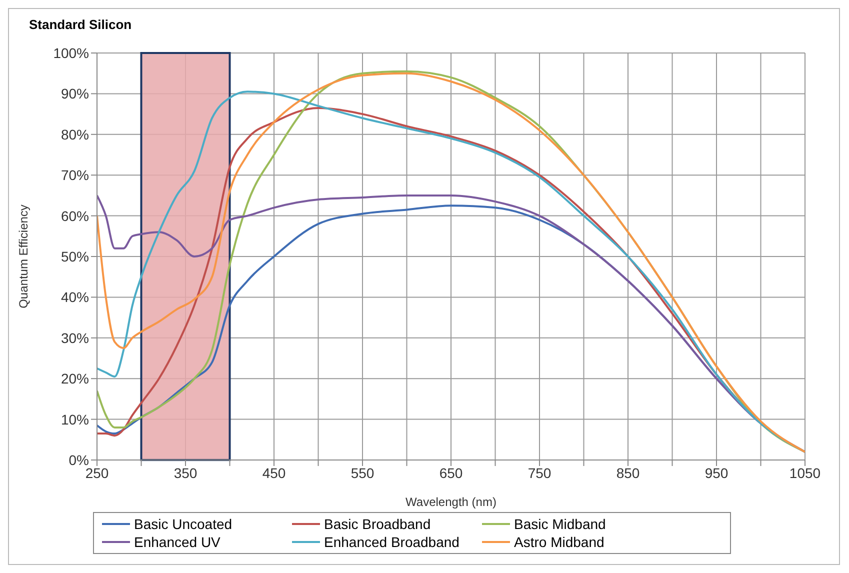  What do you see at coordinates (716, 472) in the screenshot?
I see `x-tick-label: 950` at bounding box center [716, 472].